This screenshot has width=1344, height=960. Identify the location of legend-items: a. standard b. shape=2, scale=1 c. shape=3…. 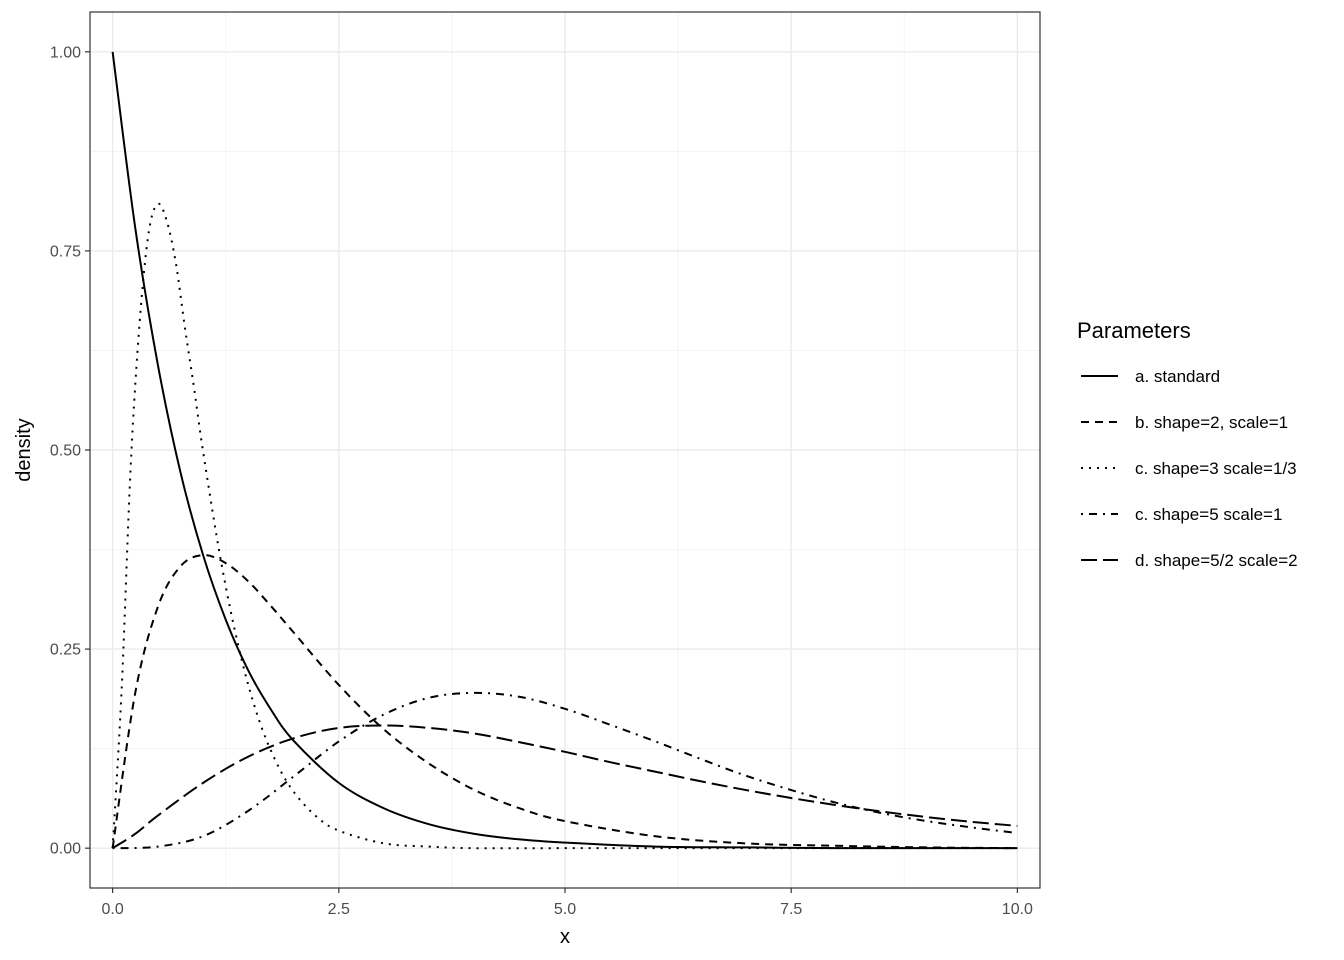
(1189, 468).